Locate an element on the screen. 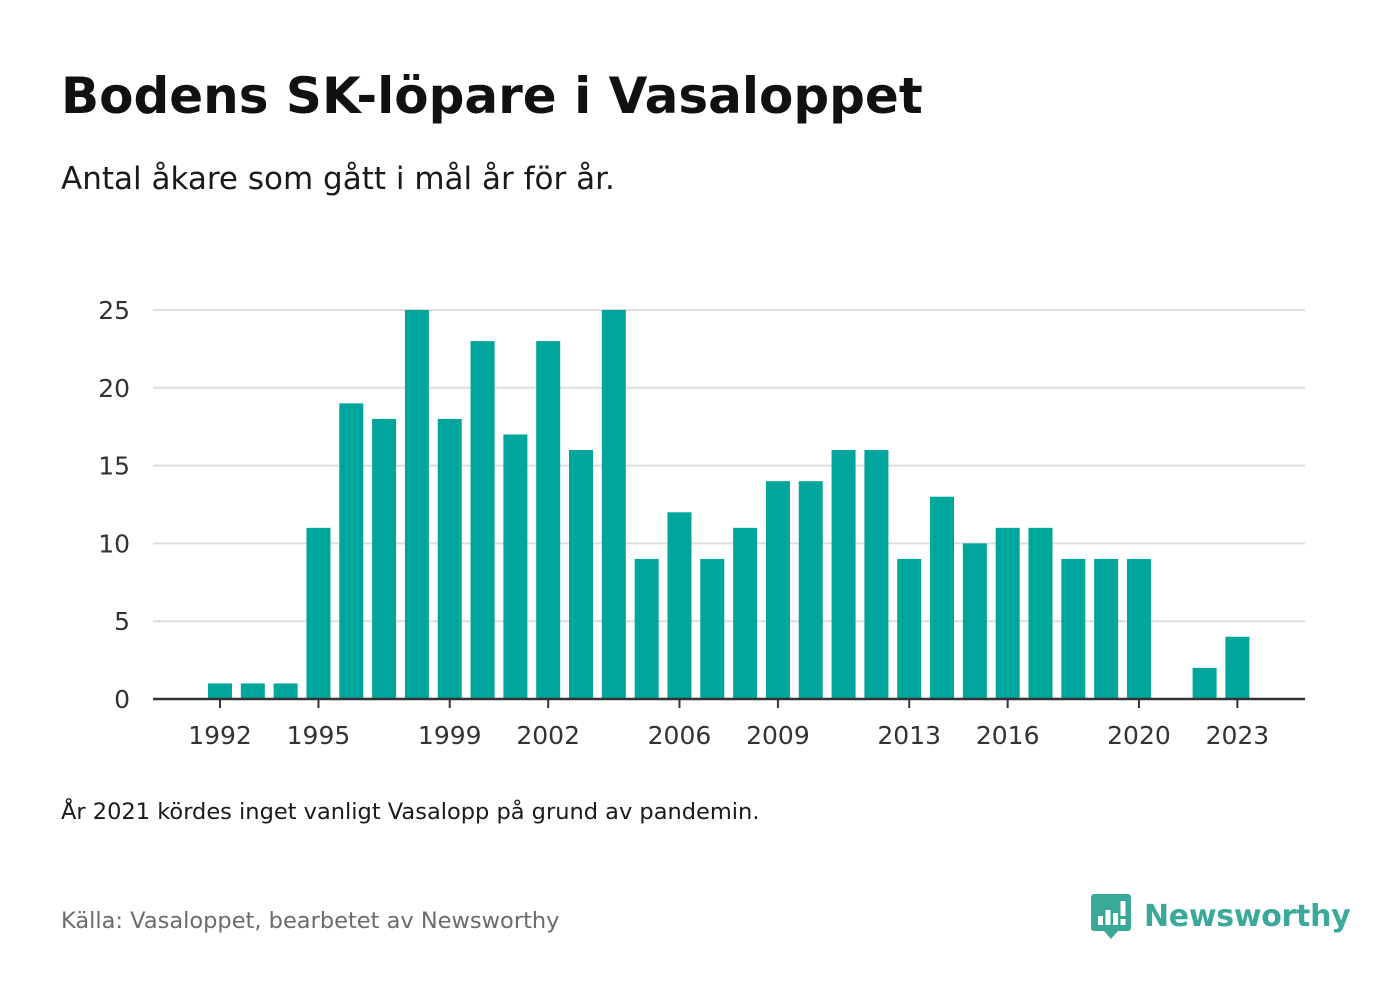  bar-2004 is located at coordinates (613, 504).